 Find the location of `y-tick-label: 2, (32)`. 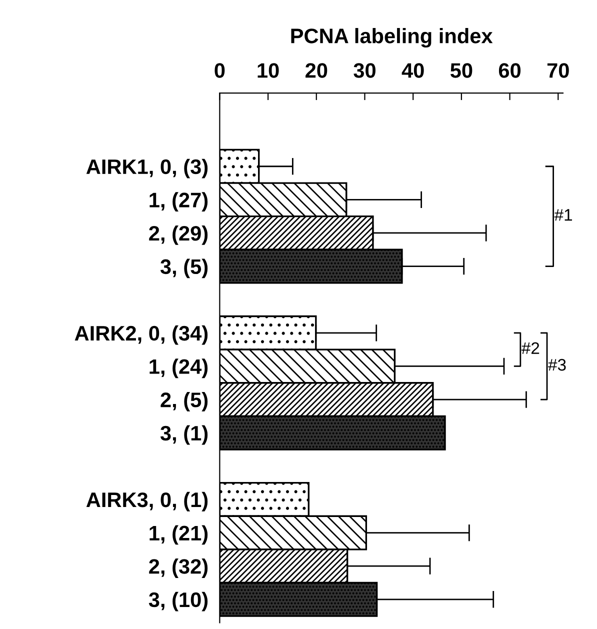

y-tick-label: 2, (32) is located at coordinates (178, 568).